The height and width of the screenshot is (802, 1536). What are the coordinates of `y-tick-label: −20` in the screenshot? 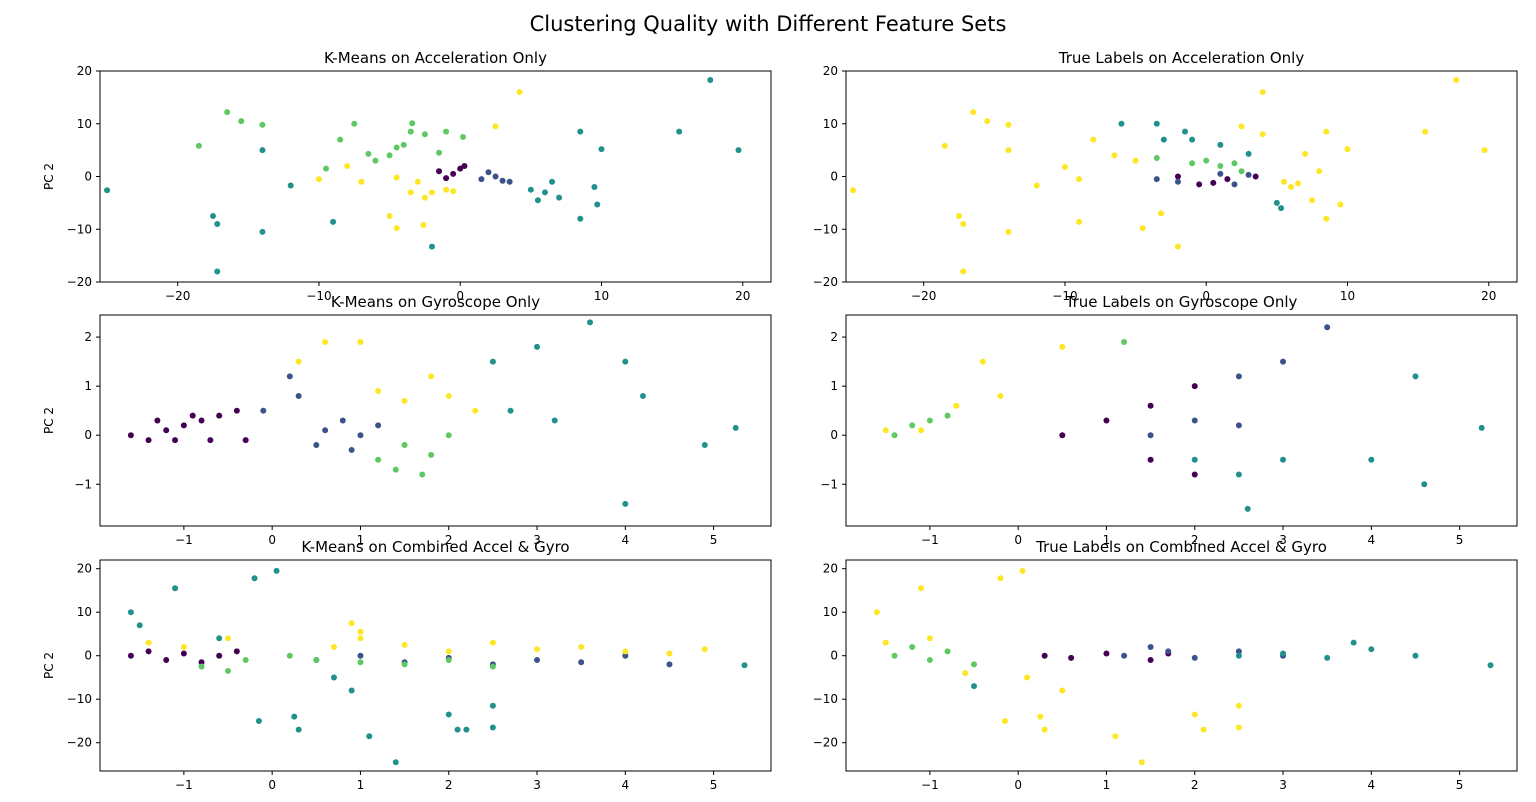 It's located at (825, 282).